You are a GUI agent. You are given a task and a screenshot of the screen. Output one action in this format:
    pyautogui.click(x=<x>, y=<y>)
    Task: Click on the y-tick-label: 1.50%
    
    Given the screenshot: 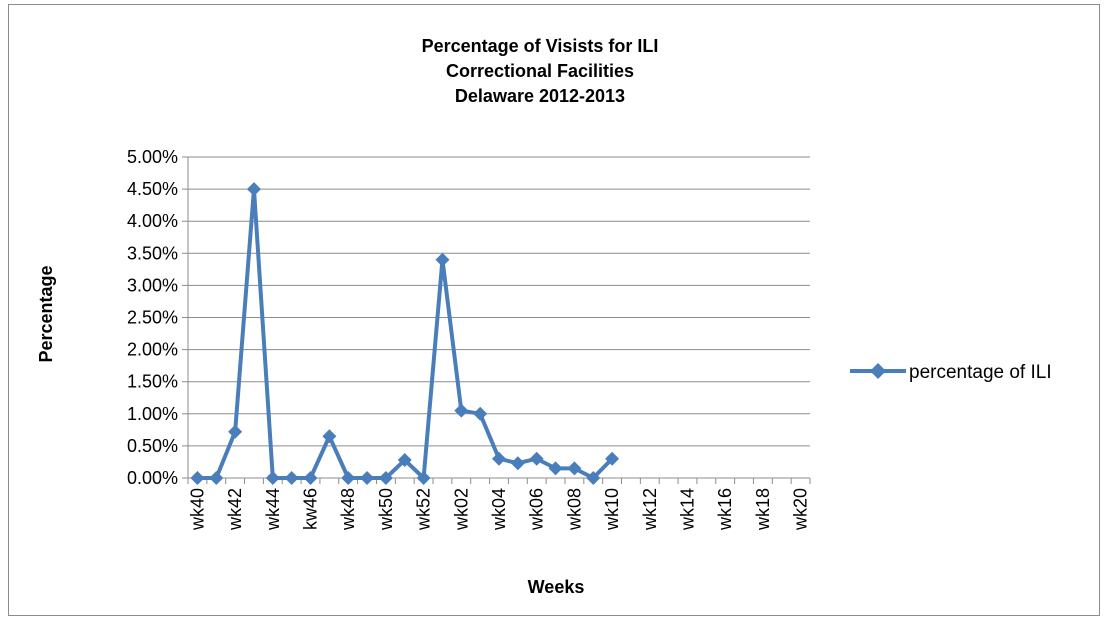 What is the action you would take?
    pyautogui.click(x=152, y=382)
    